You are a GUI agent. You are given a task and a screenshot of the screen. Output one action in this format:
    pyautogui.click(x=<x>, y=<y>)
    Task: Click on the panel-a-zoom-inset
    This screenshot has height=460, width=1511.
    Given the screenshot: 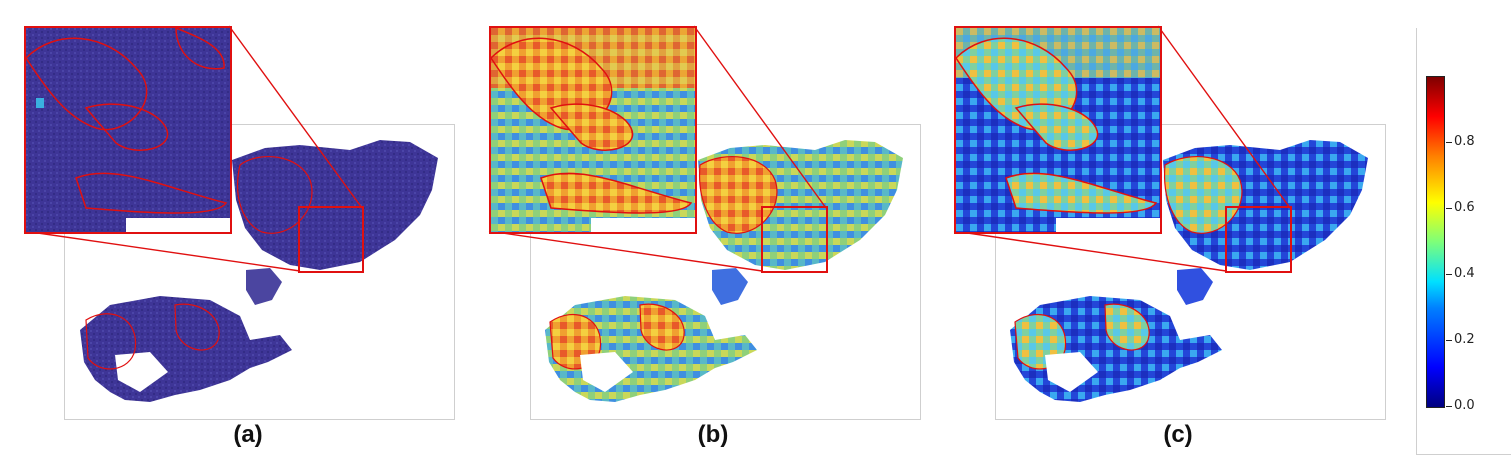 What is the action you would take?
    pyautogui.click(x=128, y=130)
    